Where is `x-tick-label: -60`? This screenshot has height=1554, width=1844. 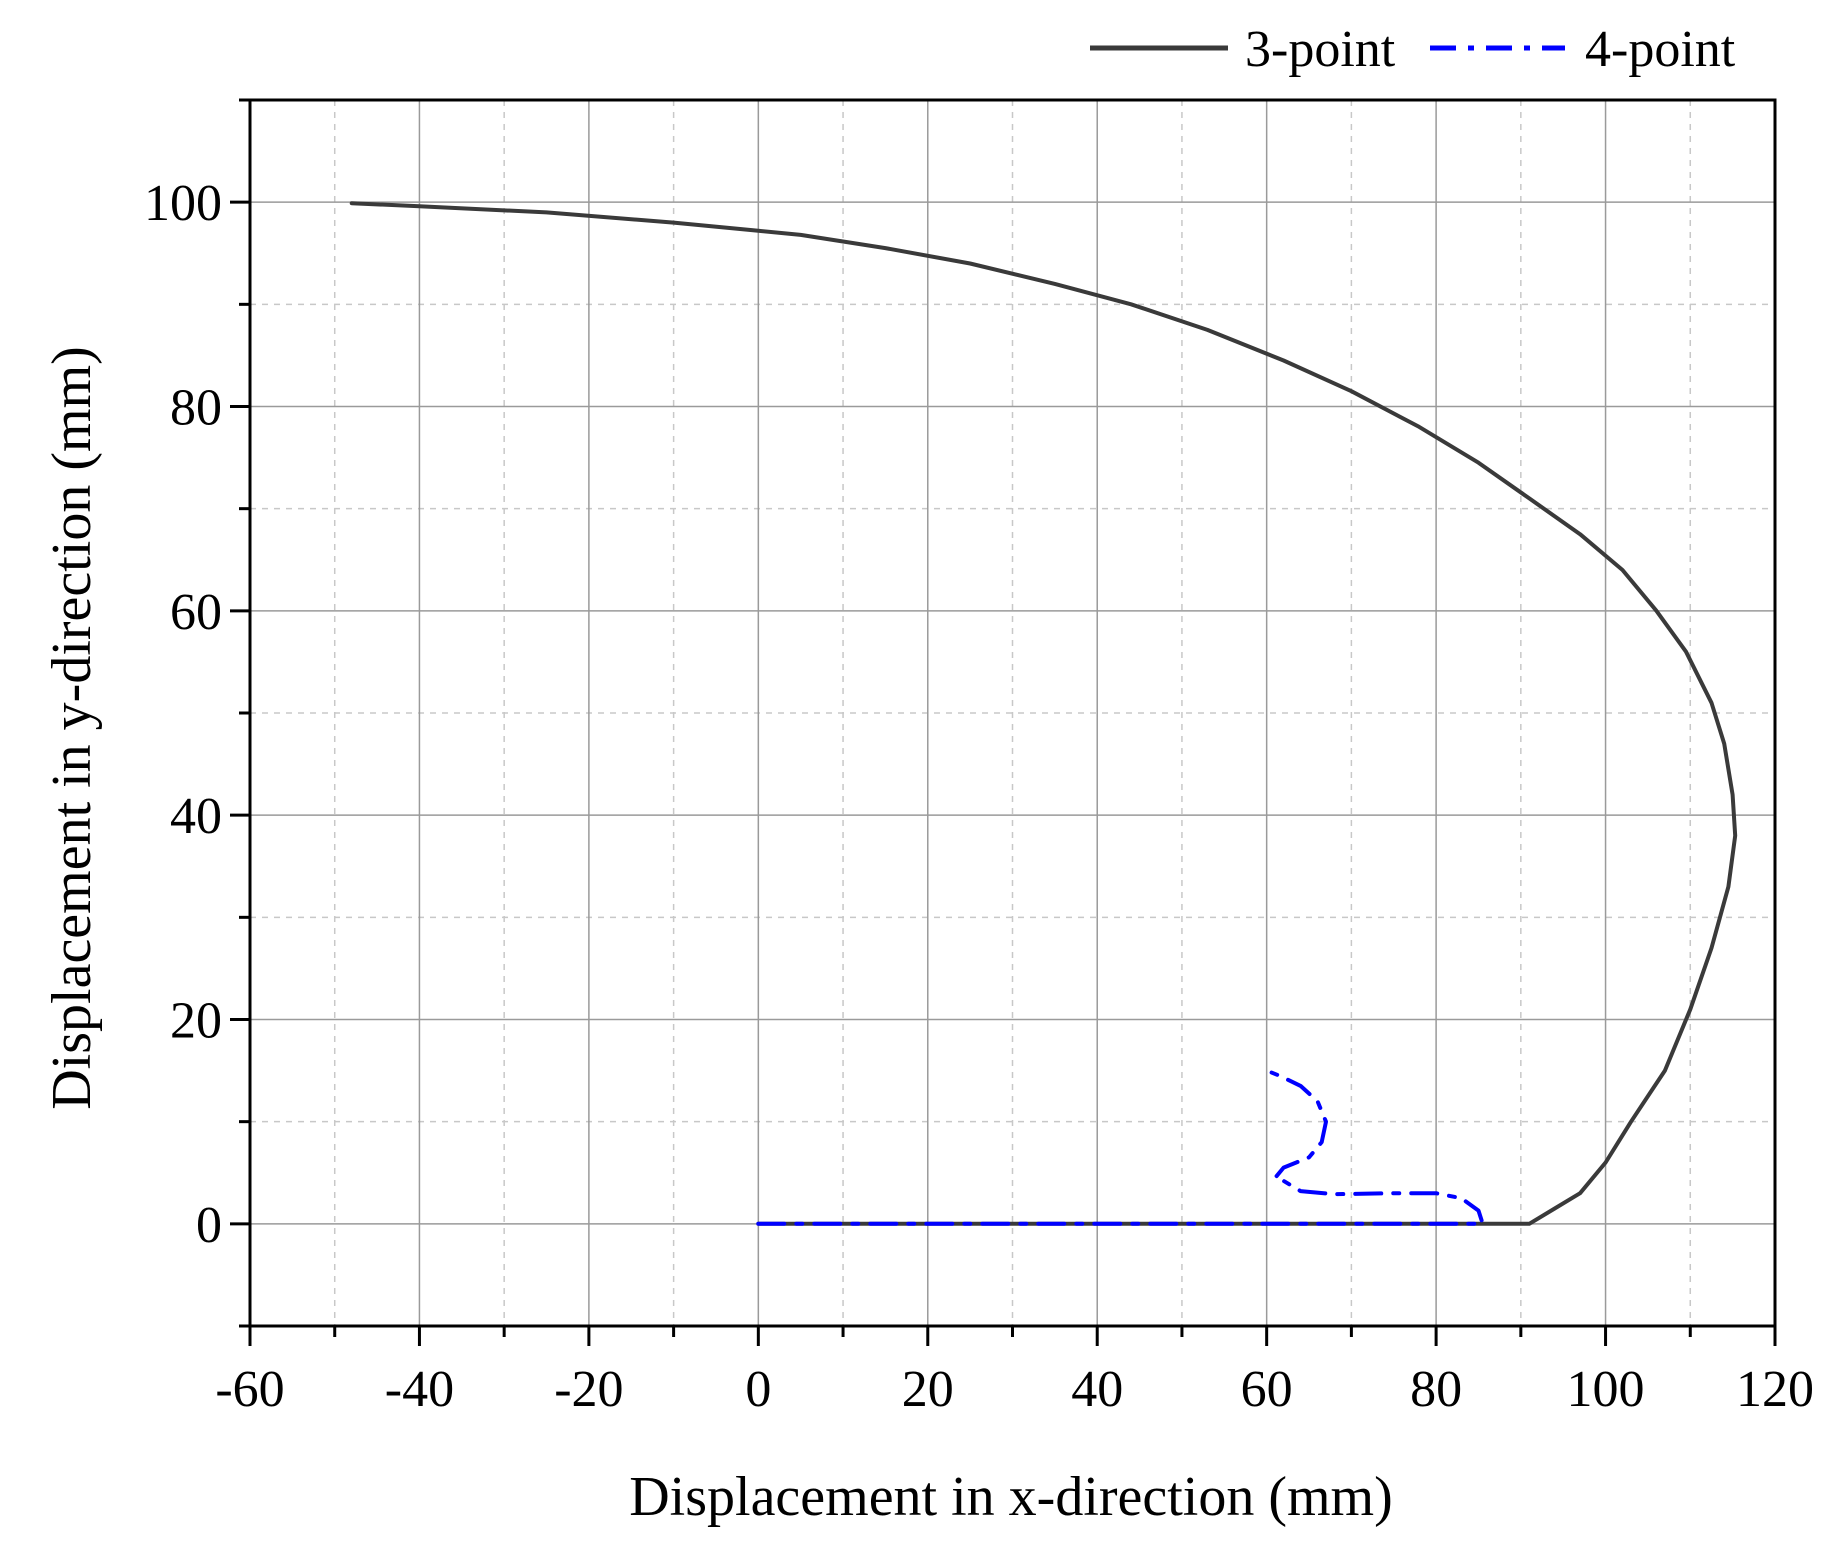 x-tick-label: -60 is located at coordinates (249, 1389).